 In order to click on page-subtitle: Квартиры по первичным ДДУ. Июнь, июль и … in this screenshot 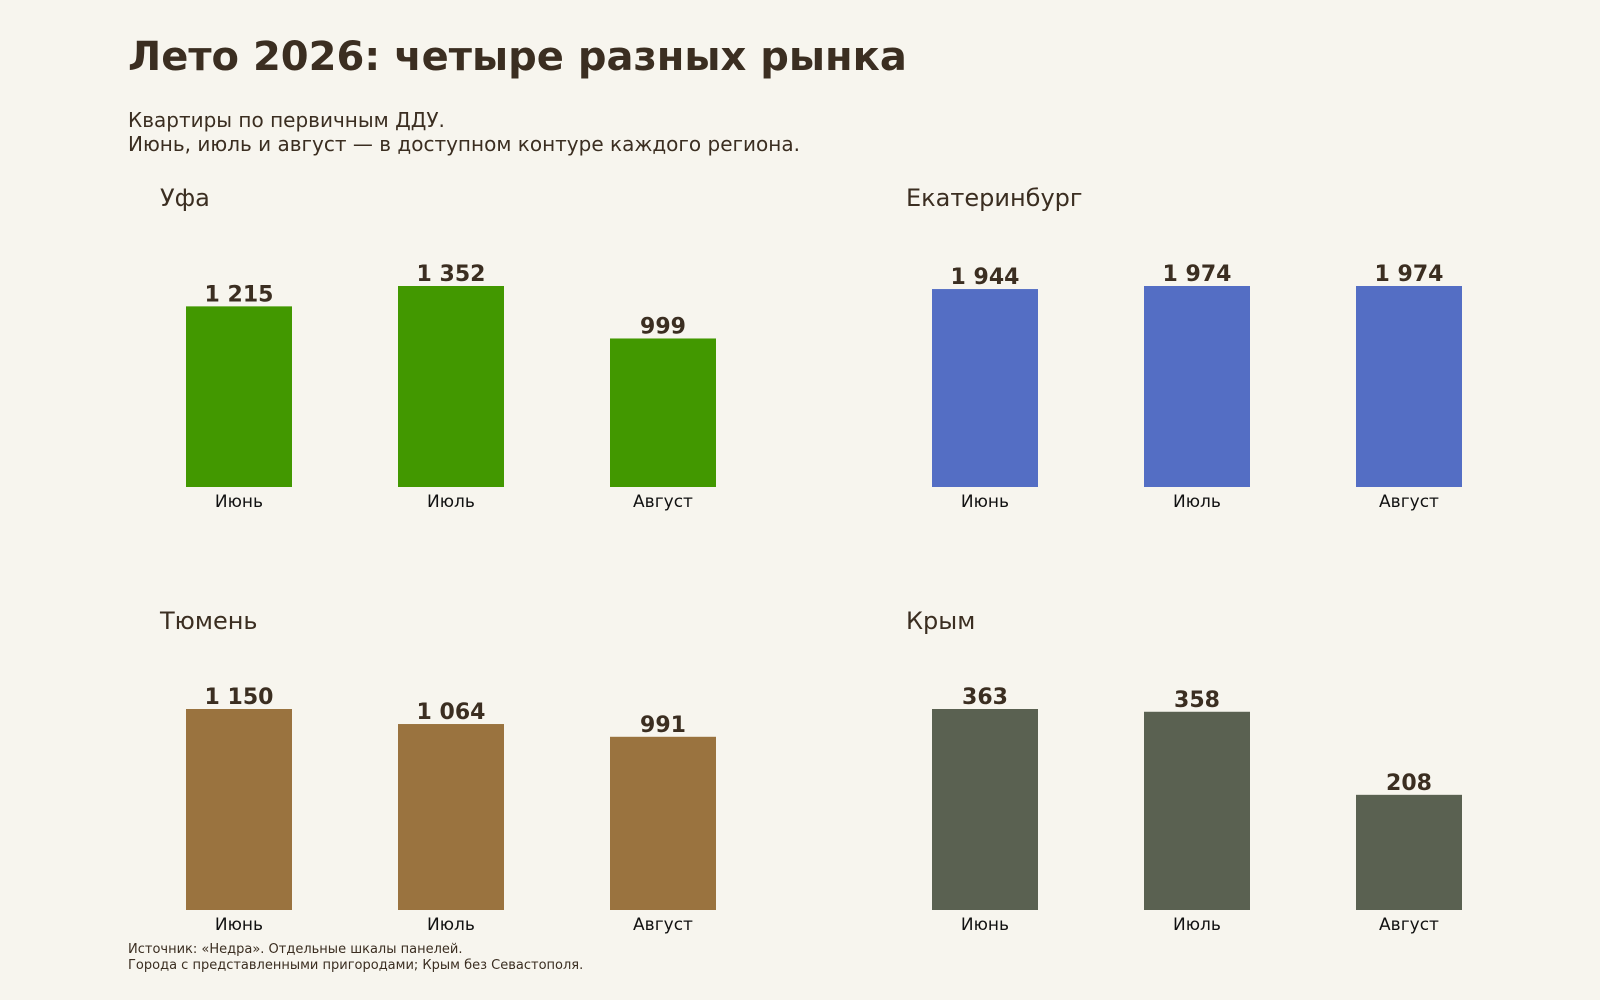, I will do `click(464, 132)`.